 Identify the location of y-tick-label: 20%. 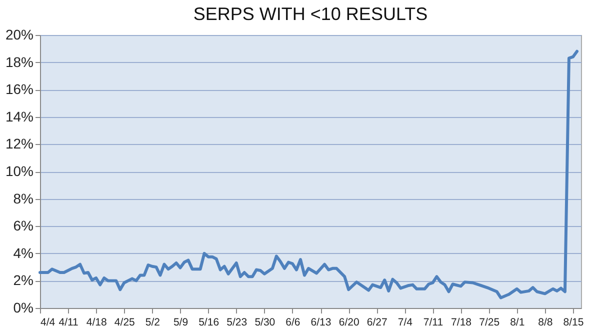
(19, 34).